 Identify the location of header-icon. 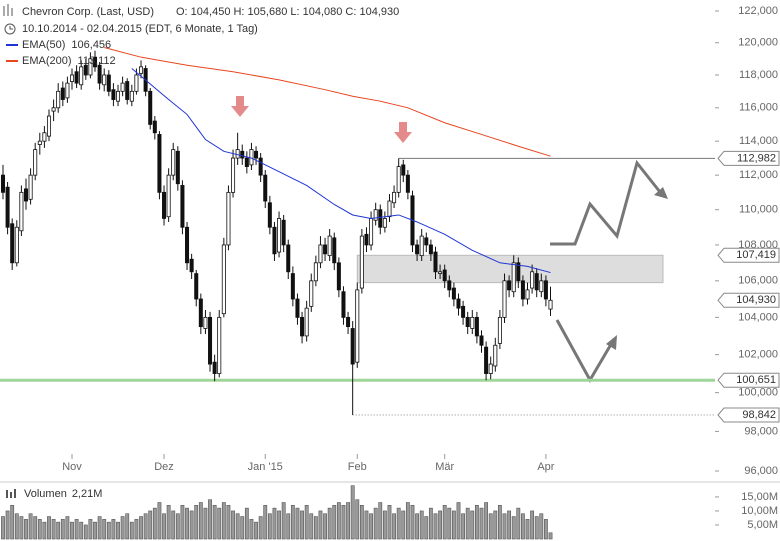
(8, 10).